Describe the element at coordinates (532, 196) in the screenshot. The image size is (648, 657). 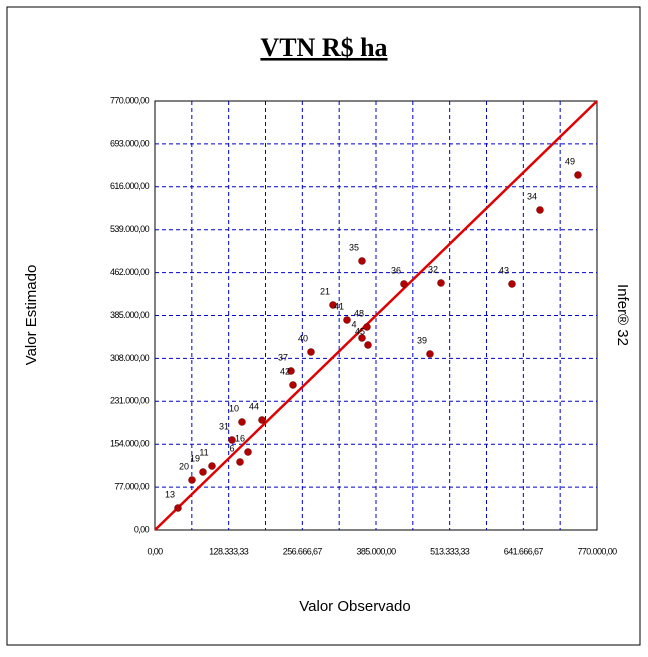
I see `point-label: 34` at that location.